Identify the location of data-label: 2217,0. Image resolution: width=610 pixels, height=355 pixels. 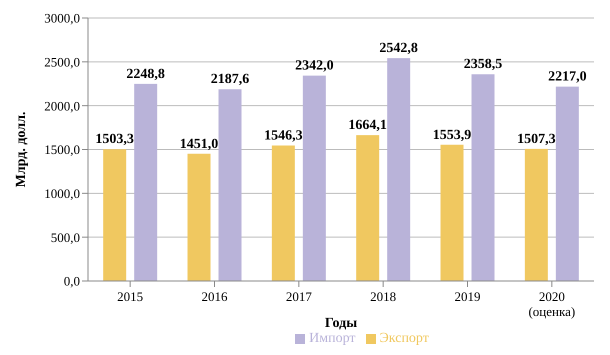
(567, 77).